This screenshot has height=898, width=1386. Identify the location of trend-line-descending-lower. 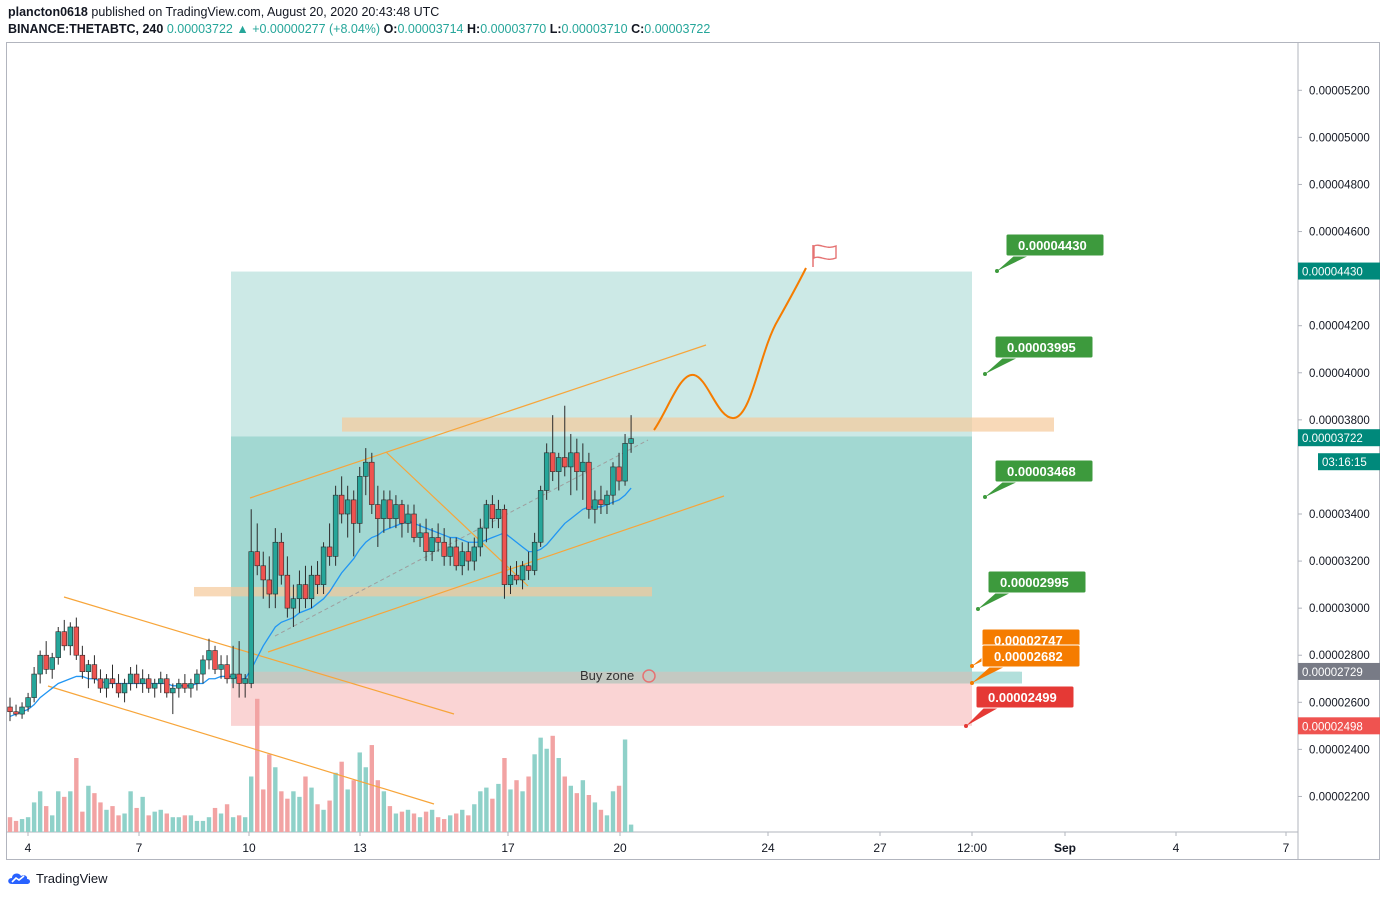
(241, 745).